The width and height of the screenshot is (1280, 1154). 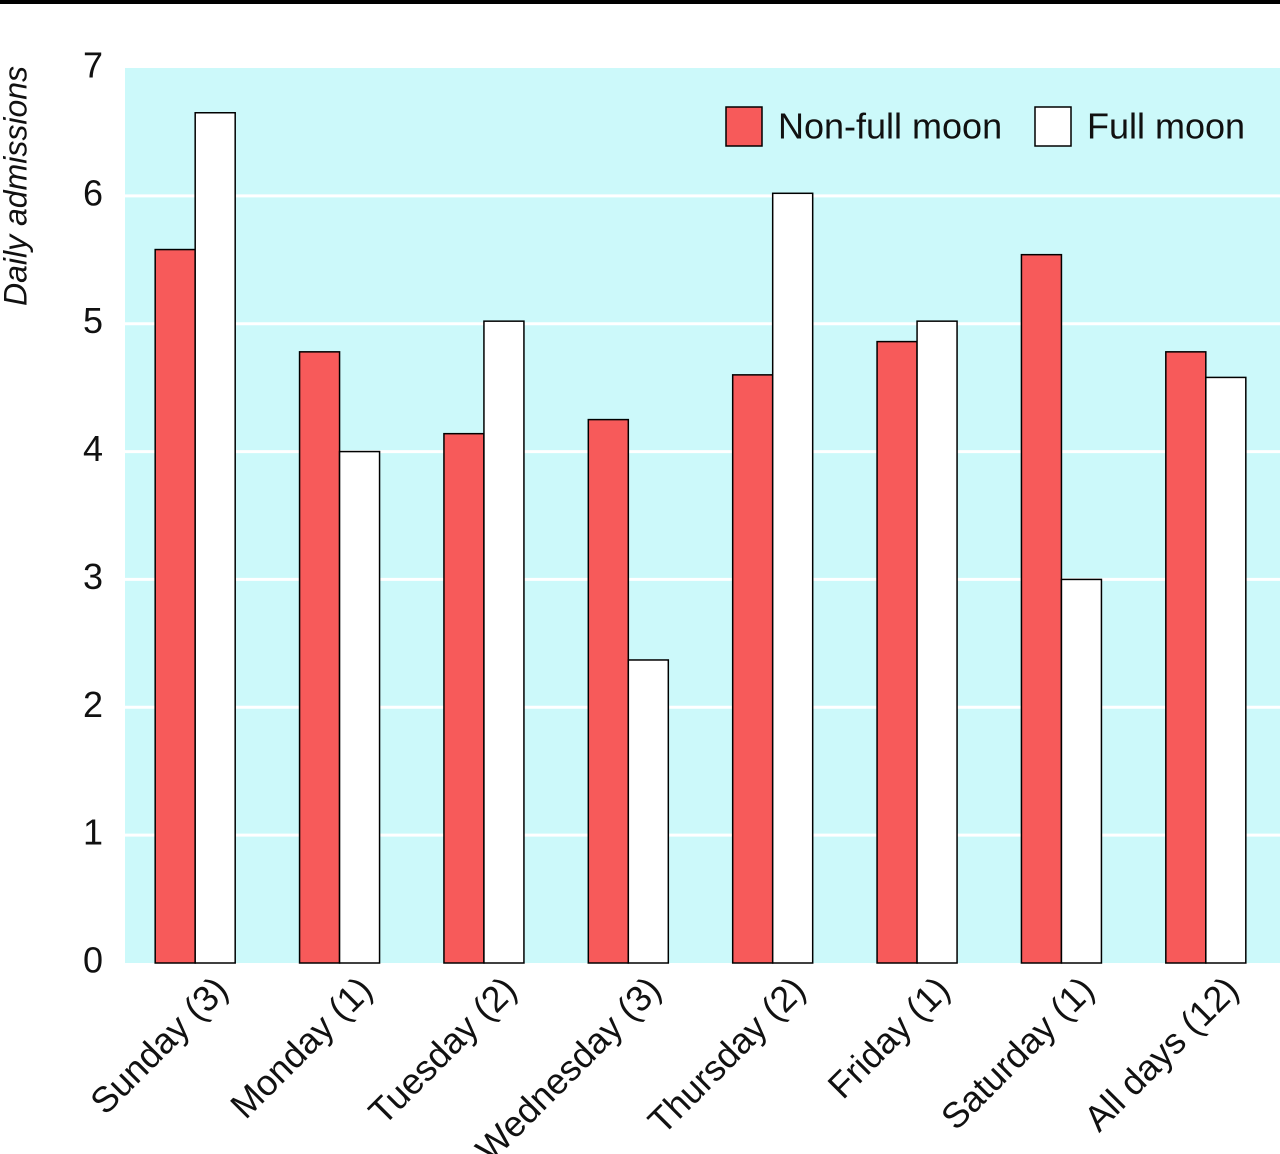 I want to click on y-tick-label: 0, so click(x=93, y=960).